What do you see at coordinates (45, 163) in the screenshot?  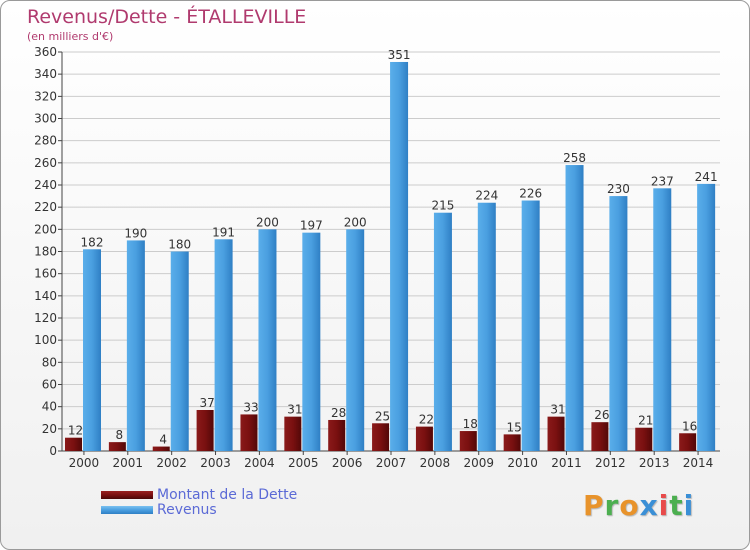 I see `y-tick-label: 260` at bounding box center [45, 163].